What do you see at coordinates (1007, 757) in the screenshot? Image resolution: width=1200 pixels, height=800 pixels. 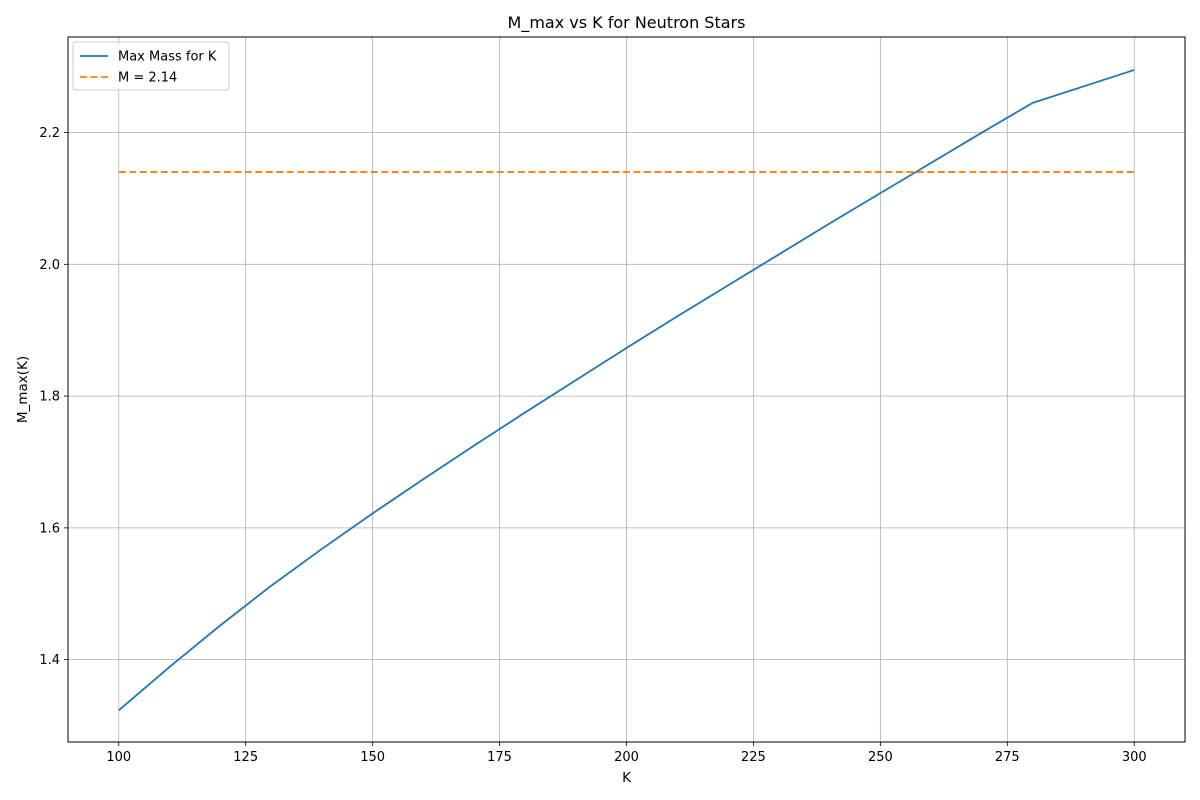 I see `x-tick-label: 275` at bounding box center [1007, 757].